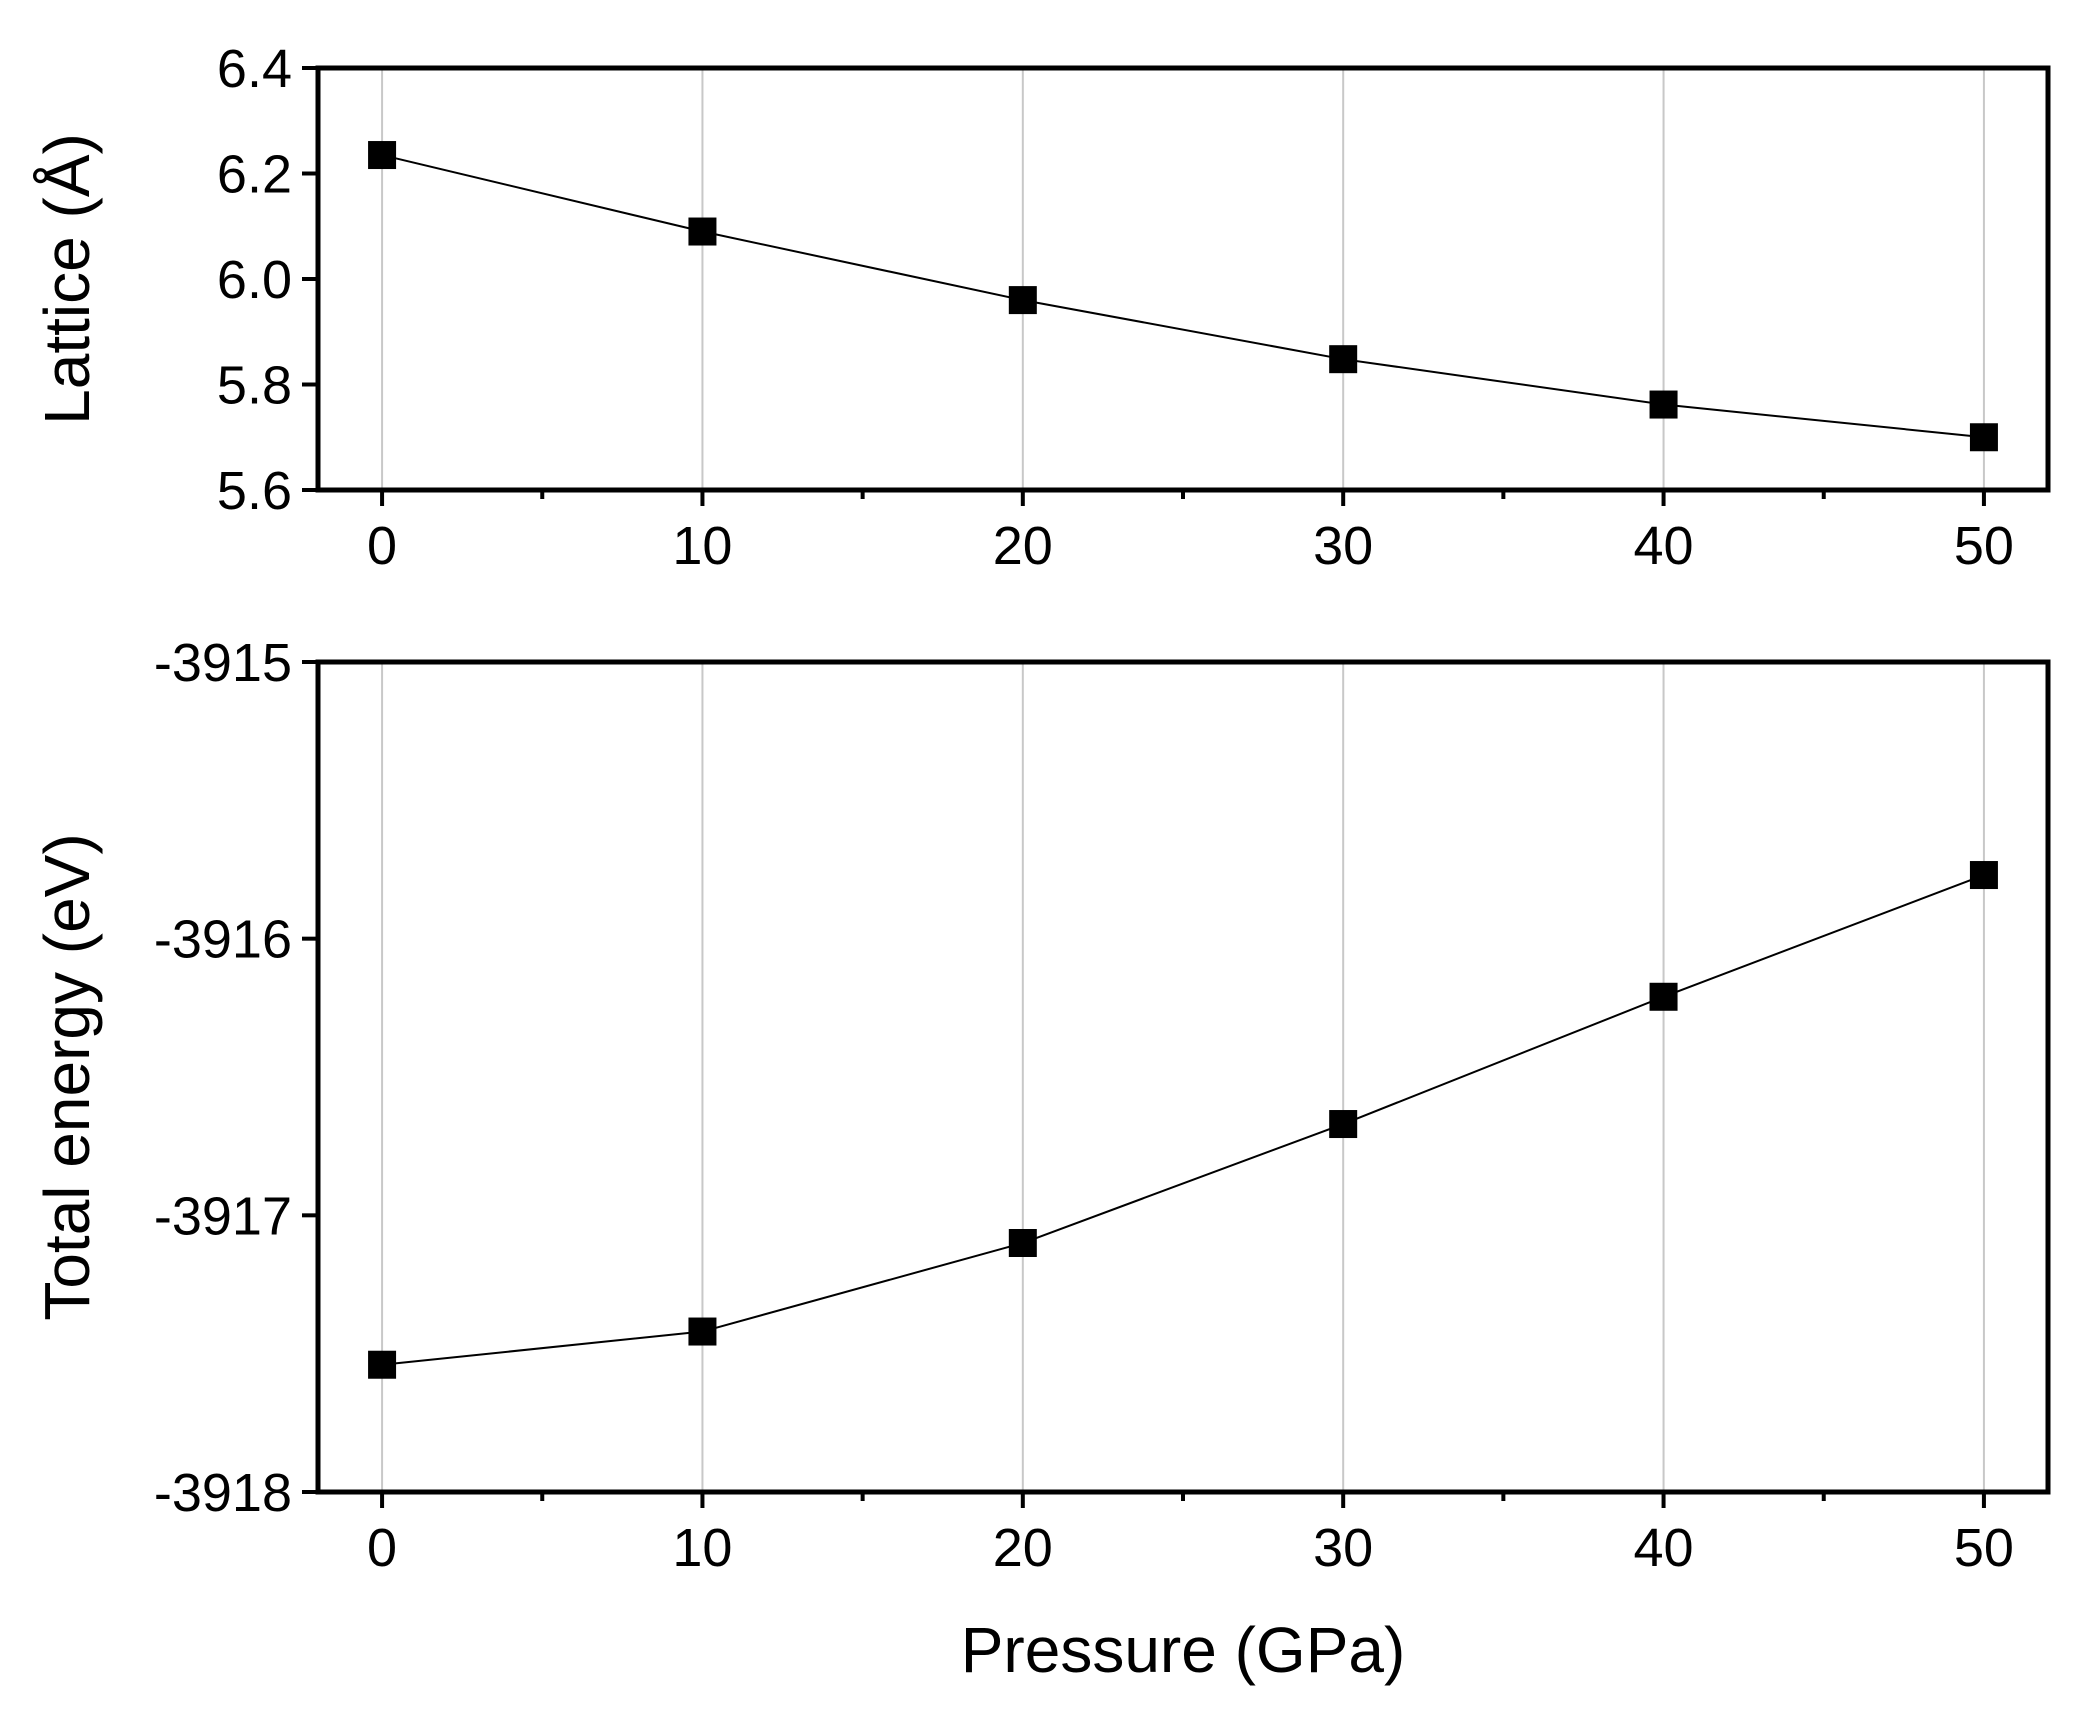  Describe the element at coordinates (254, 175) in the screenshot. I see `y-tick-label: 6.2` at that location.